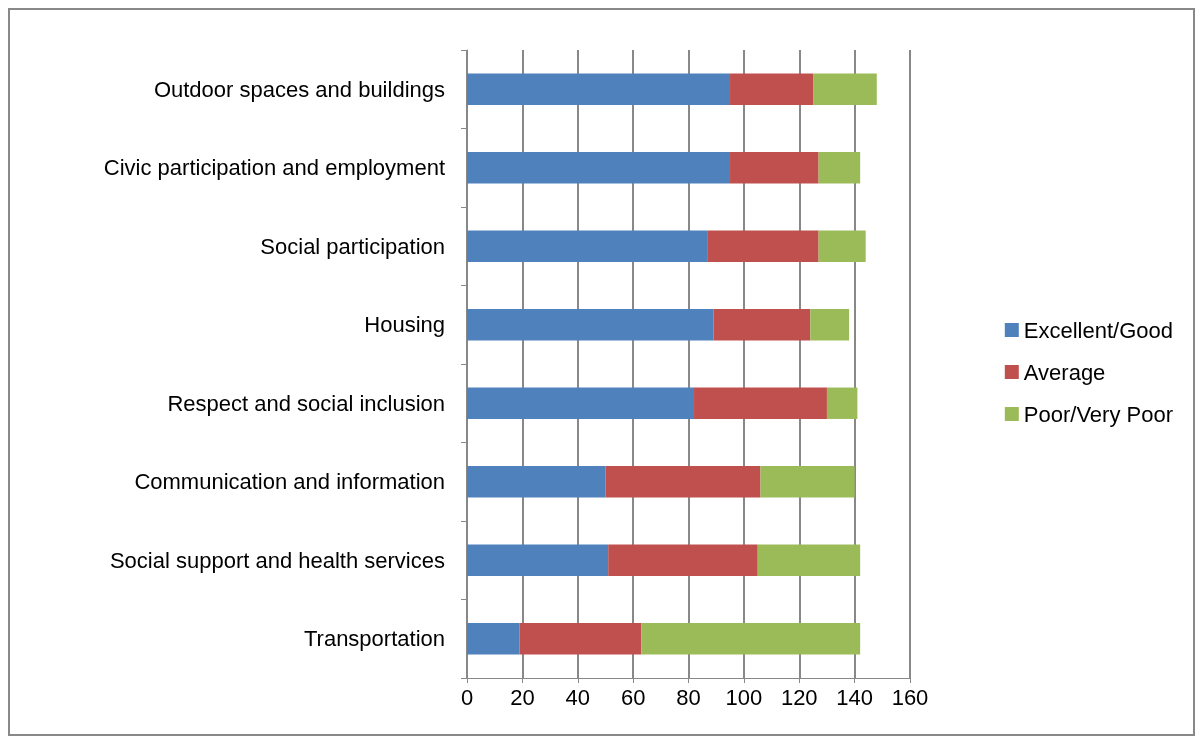  Describe the element at coordinates (299, 89) in the screenshot. I see `y-tick-label: Outdoor spaces and buildings` at that location.